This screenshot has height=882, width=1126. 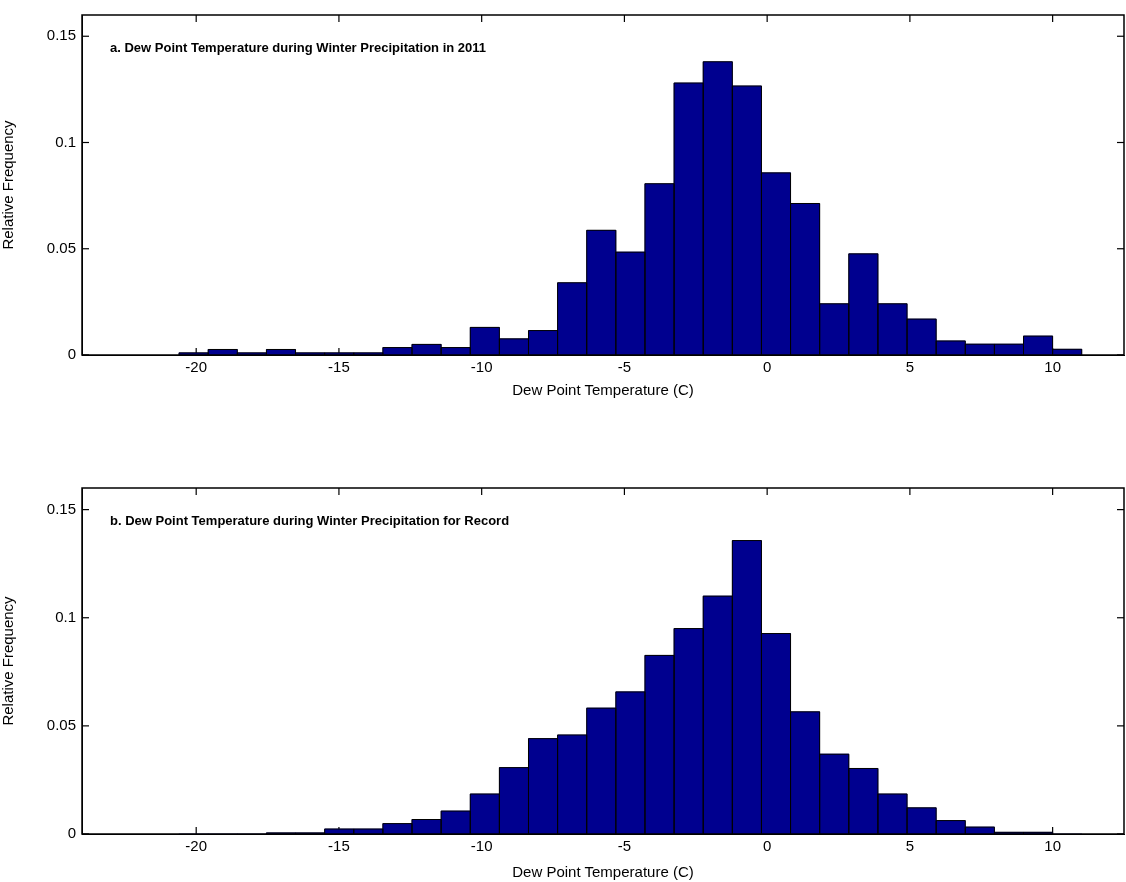 I want to click on text: a. Dew Point Temperature during Winter Precipitation in 2011, so click(x=298, y=47).